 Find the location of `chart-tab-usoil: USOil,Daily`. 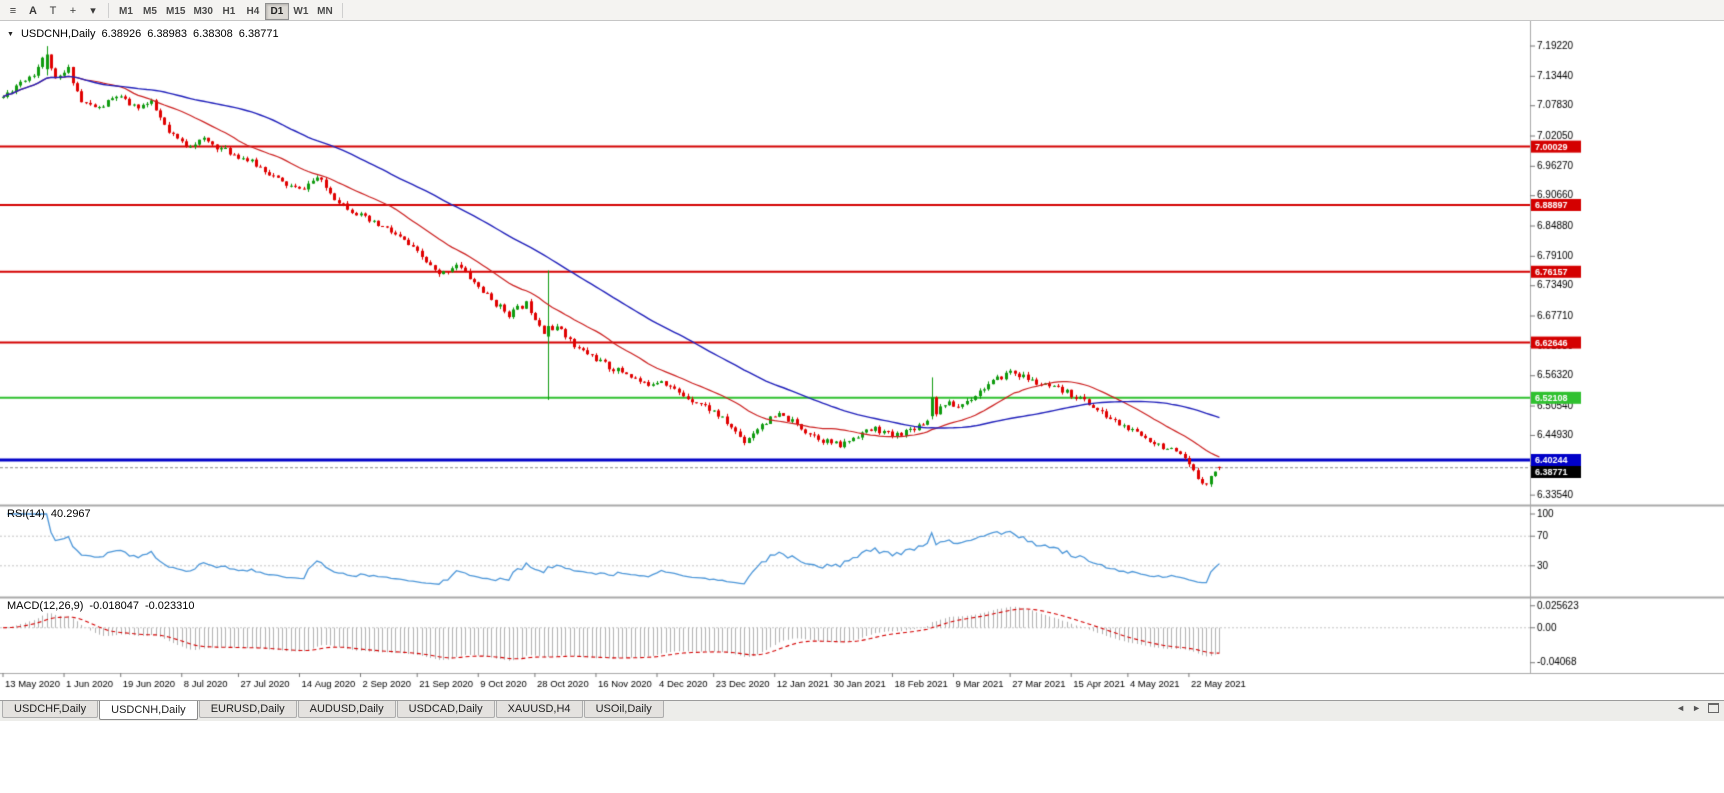

chart-tab-usoil: USOil,Daily is located at coordinates (623, 709).